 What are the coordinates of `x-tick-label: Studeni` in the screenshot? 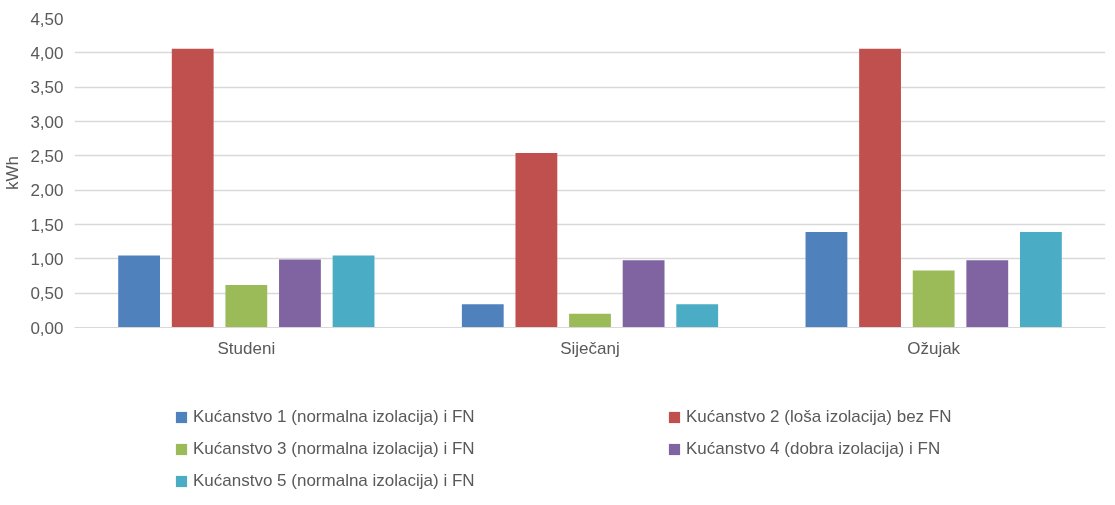 It's located at (246, 348).